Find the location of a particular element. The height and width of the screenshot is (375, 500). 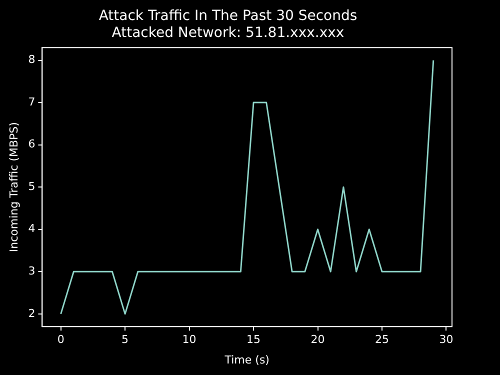

y-tick-label: 2 is located at coordinates (32, 313).